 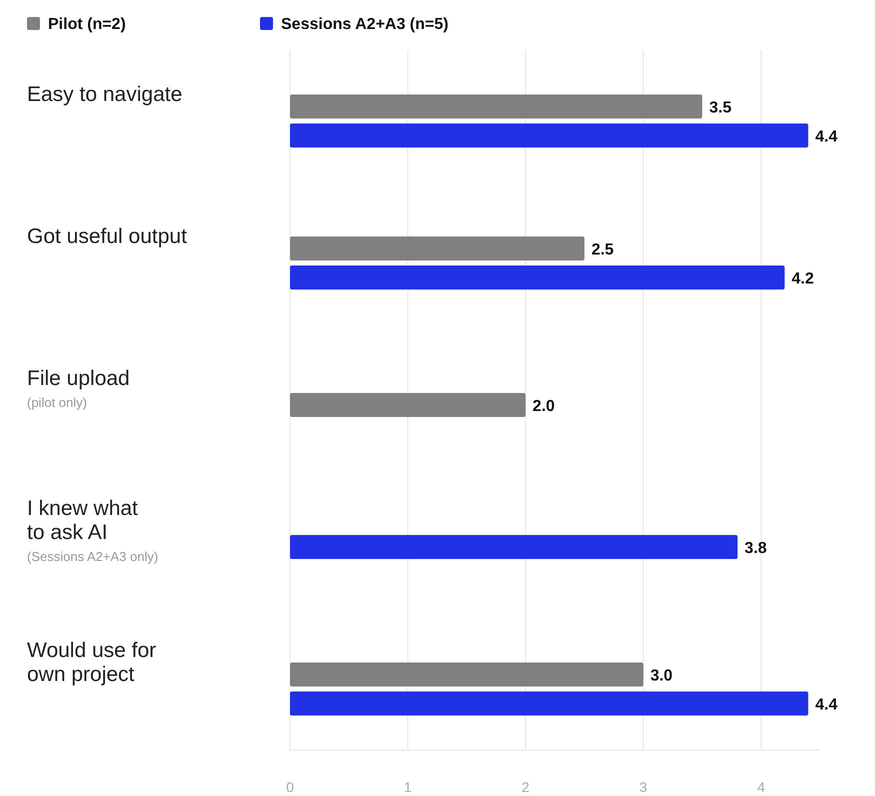 I want to click on y-tick-label: Got useful output, so click(x=107, y=236).